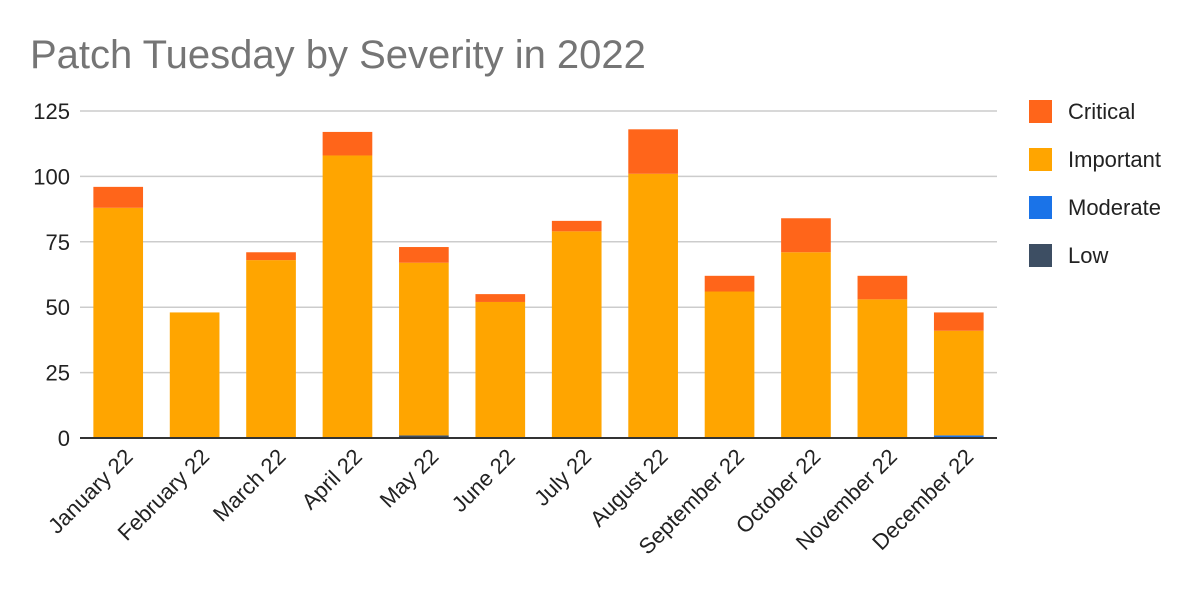 The width and height of the screenshot is (1200, 598). What do you see at coordinates (562, 477) in the screenshot?
I see `x-tick-label: July 22` at bounding box center [562, 477].